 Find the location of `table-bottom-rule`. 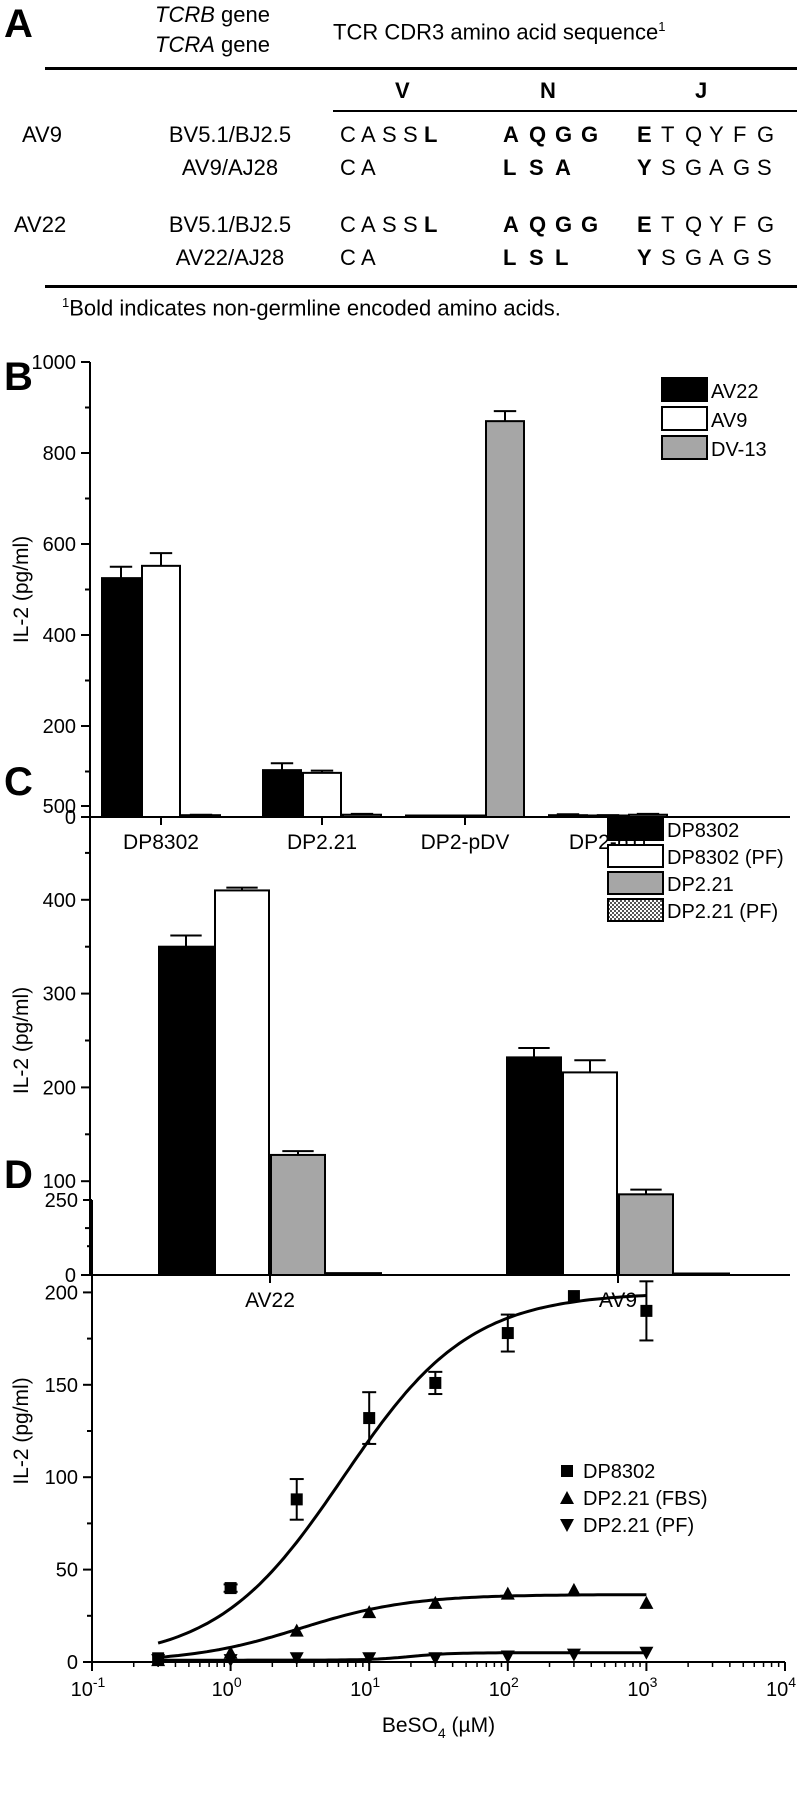

table-bottom-rule is located at coordinates (421, 286).